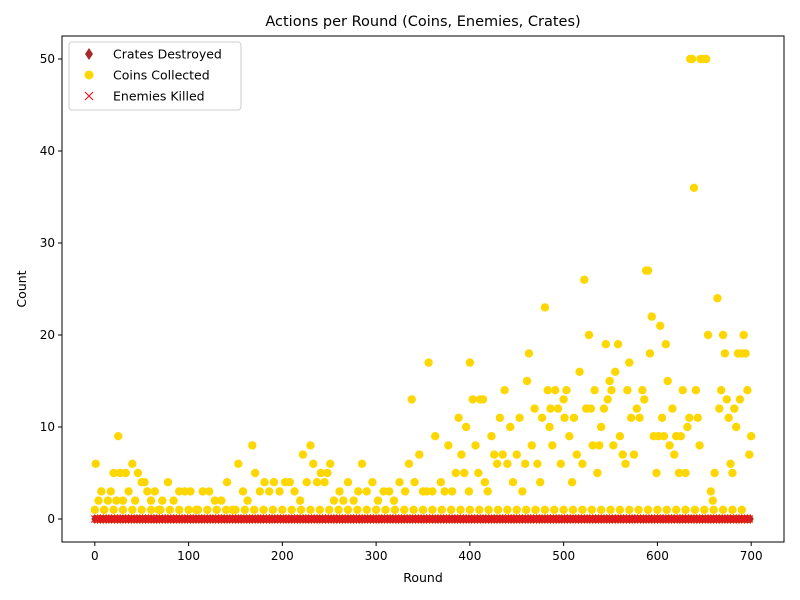 This screenshot has height=600, width=800. Describe the element at coordinates (159, 96) in the screenshot. I see `legend-label-enemies: Enemies Killed` at that location.